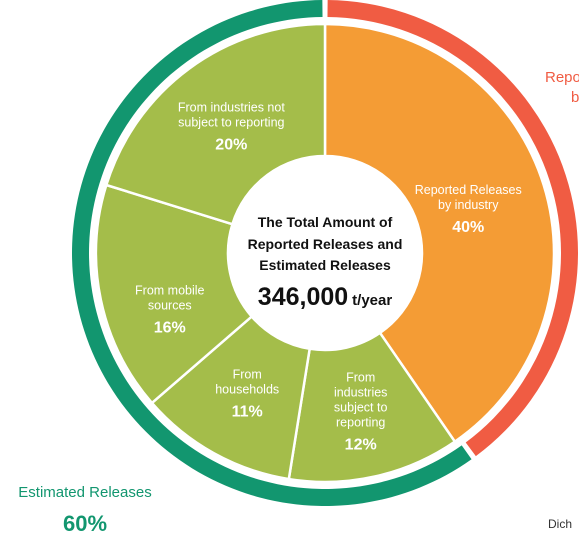  I want to click on slice-value-0: 40%, so click(468, 227).